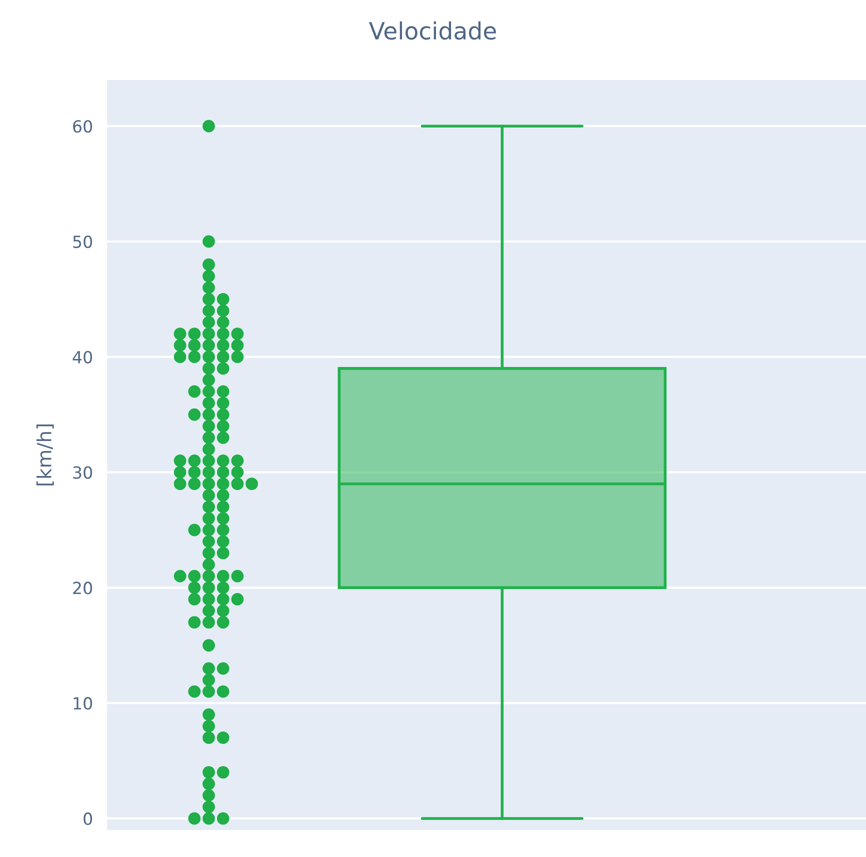  Describe the element at coordinates (82, 588) in the screenshot. I see `y-tick-label: 20` at that location.